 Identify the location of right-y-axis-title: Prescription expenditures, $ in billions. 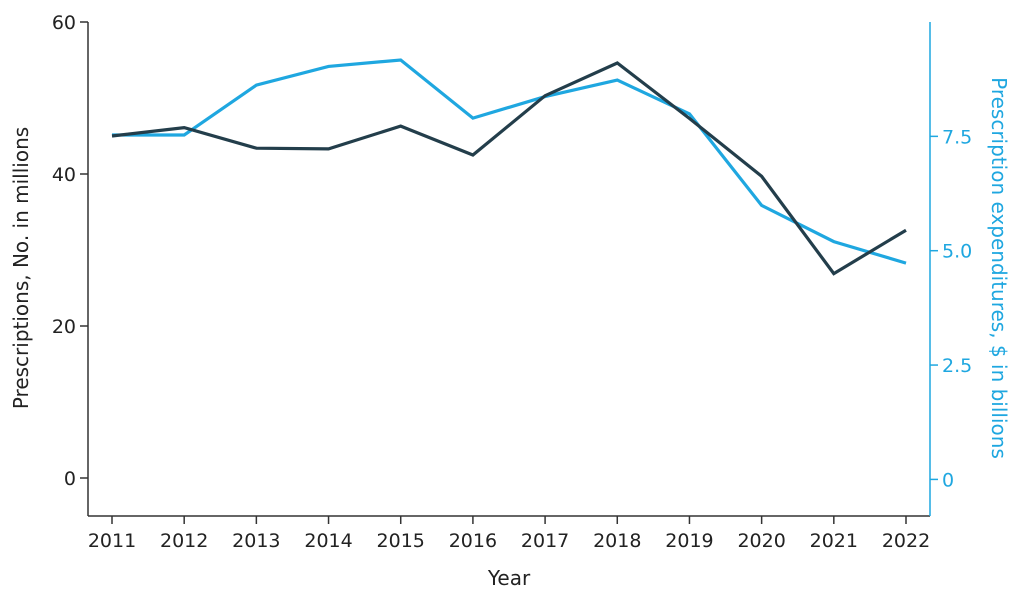
(999, 268).